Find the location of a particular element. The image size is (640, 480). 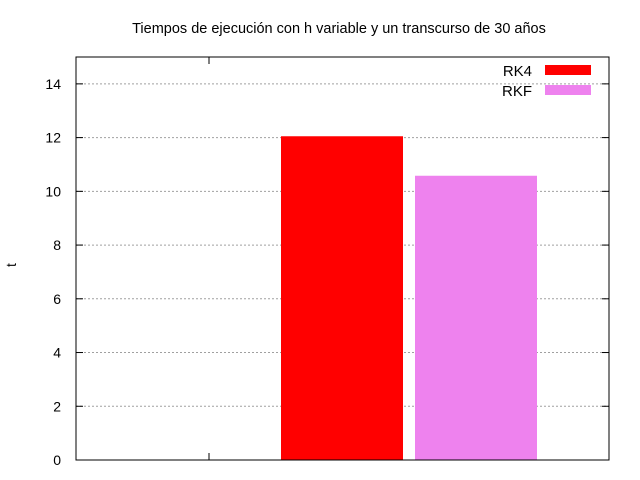

y-tick-label: 4 is located at coordinates (57, 353).